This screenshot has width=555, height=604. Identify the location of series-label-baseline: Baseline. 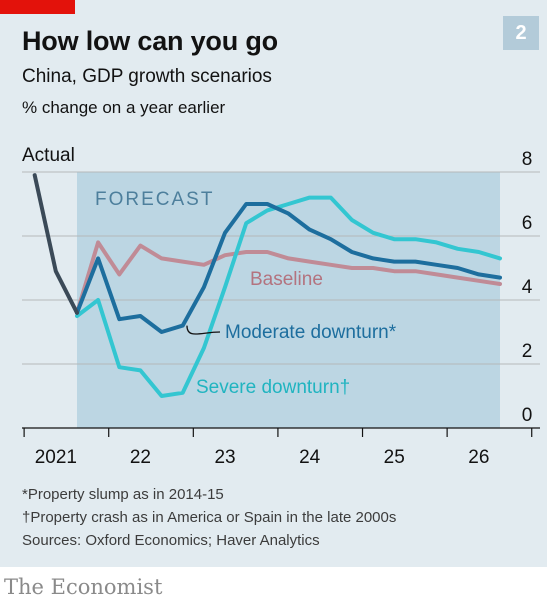
(286, 279).